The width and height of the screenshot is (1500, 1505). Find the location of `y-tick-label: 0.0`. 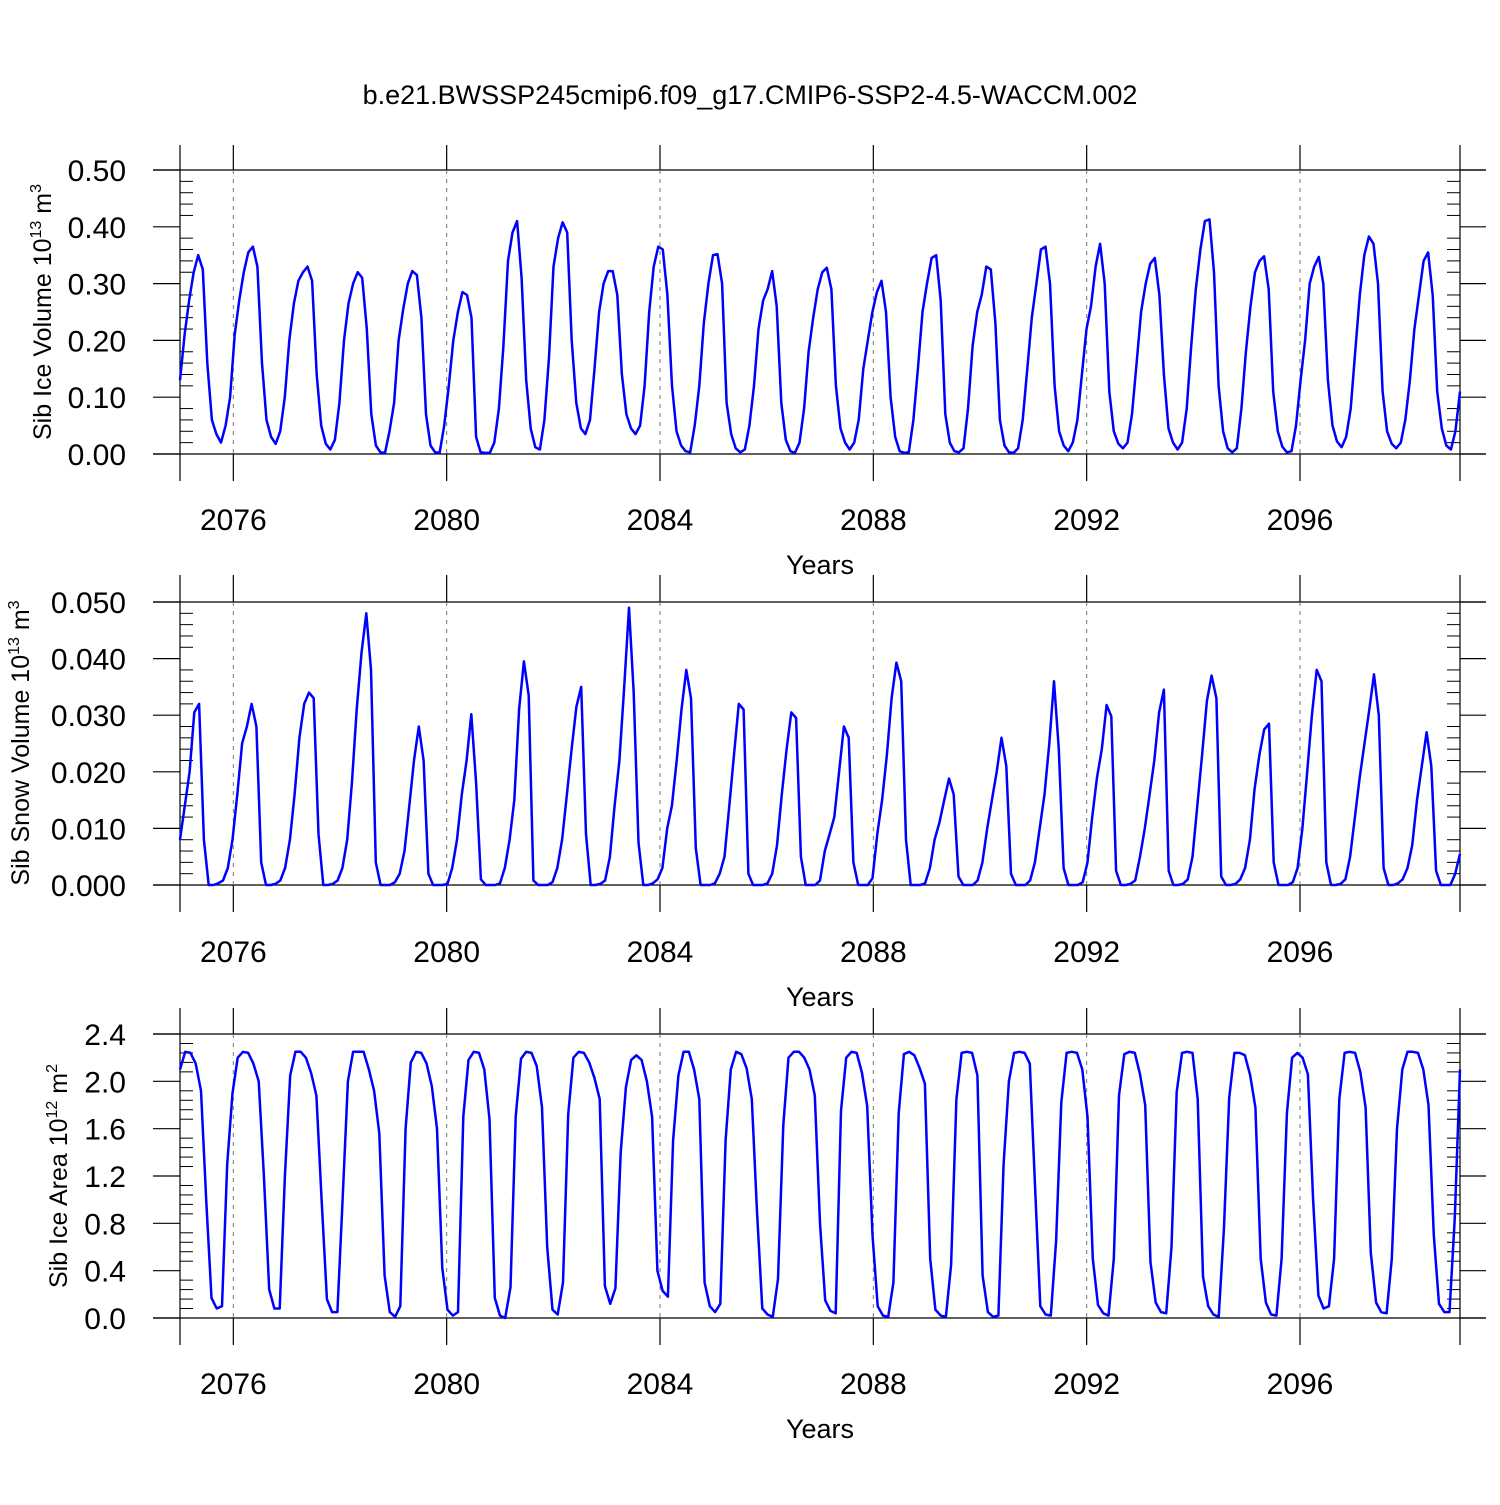

y-tick-label: 0.0 is located at coordinates (105, 1319).